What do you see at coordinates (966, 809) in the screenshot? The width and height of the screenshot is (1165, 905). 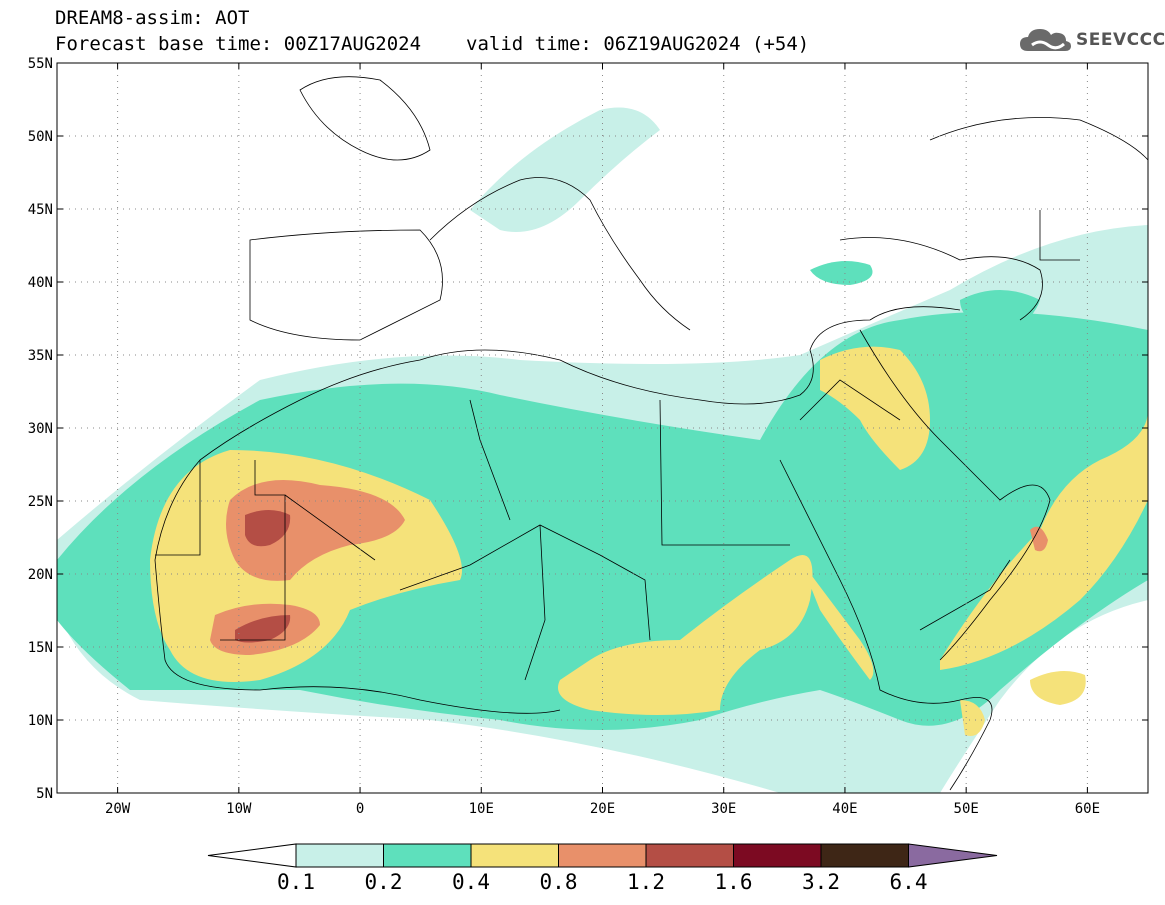 I see `lon-label: 50E` at bounding box center [966, 809].